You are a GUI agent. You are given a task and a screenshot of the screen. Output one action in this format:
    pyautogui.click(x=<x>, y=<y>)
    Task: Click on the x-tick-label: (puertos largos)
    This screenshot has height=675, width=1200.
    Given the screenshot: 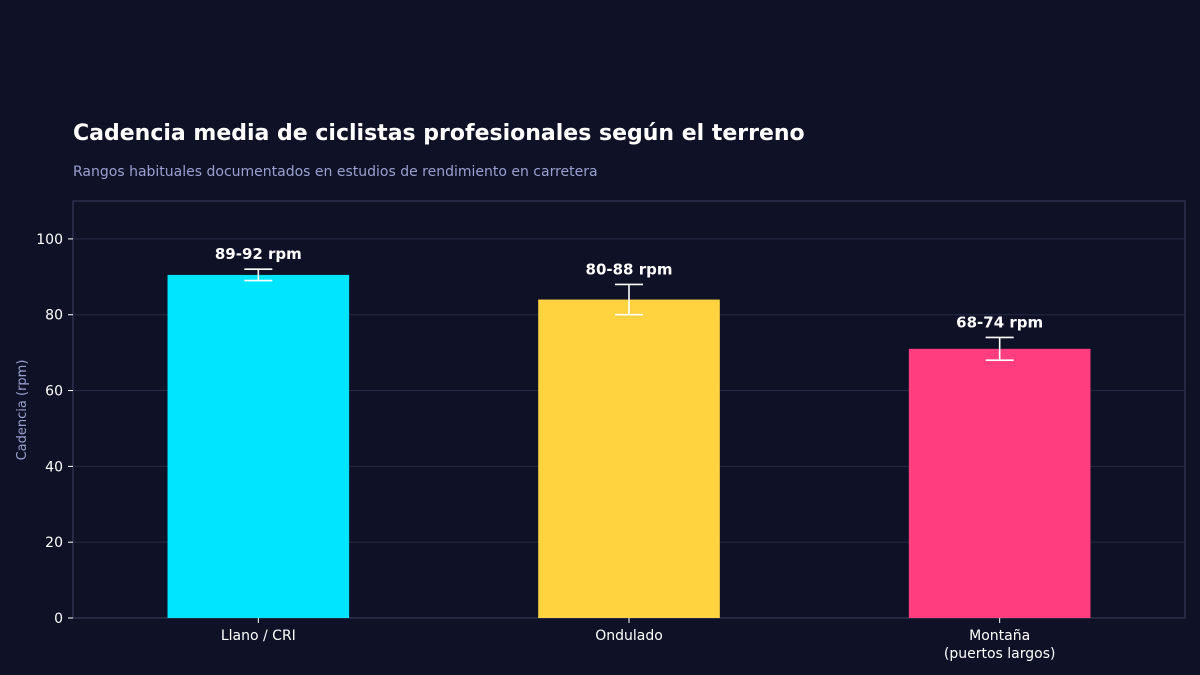 What is the action you would take?
    pyautogui.click(x=1000, y=654)
    